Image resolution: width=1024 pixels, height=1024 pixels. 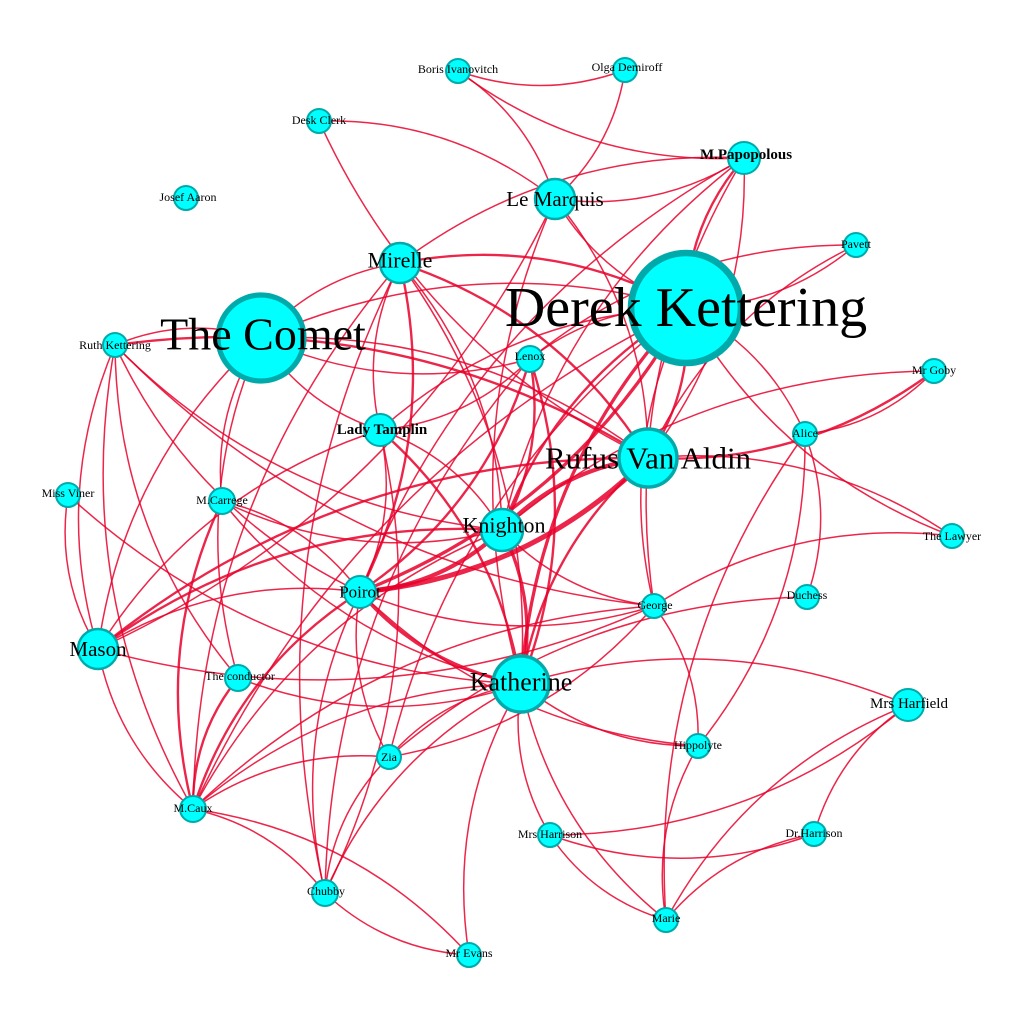 I want to click on node-katherine, so click(x=521, y=684).